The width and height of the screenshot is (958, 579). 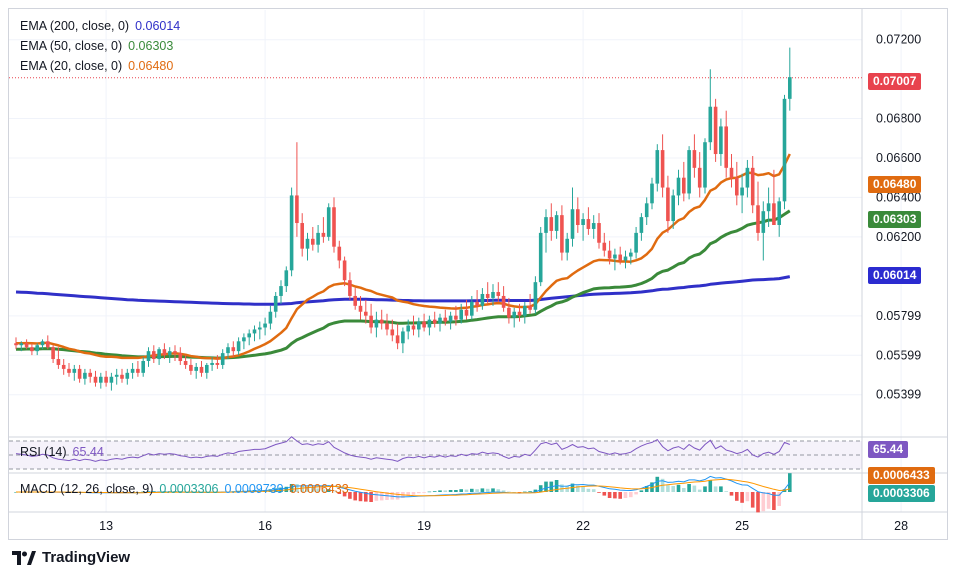 What do you see at coordinates (898, 237) in the screenshot?
I see `y-tick-label: 0.06200` at bounding box center [898, 237].